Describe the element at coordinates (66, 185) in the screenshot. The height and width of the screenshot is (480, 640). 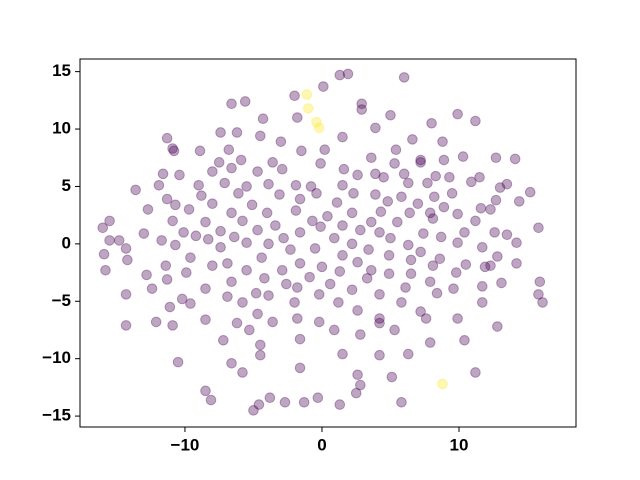
I see `y-tick-label: 5` at that location.